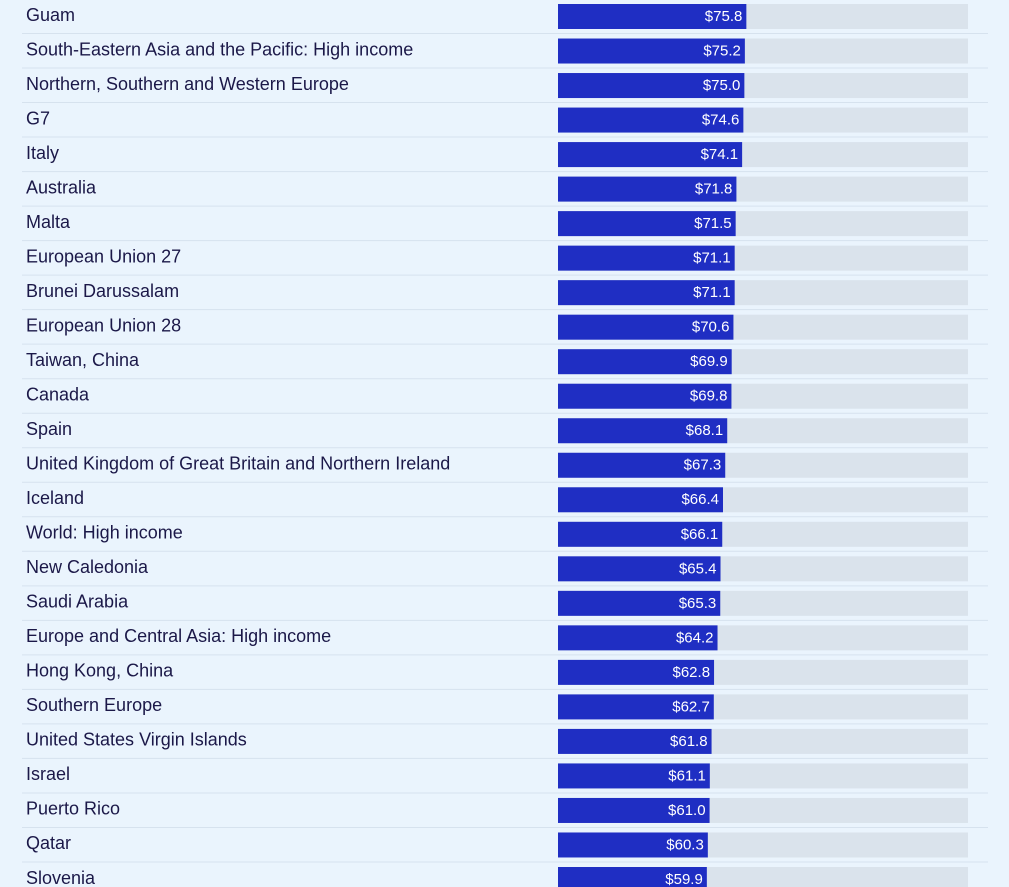 This screenshot has height=887, width=1009. What do you see at coordinates (61, 187) in the screenshot?
I see `category-label: Australia` at bounding box center [61, 187].